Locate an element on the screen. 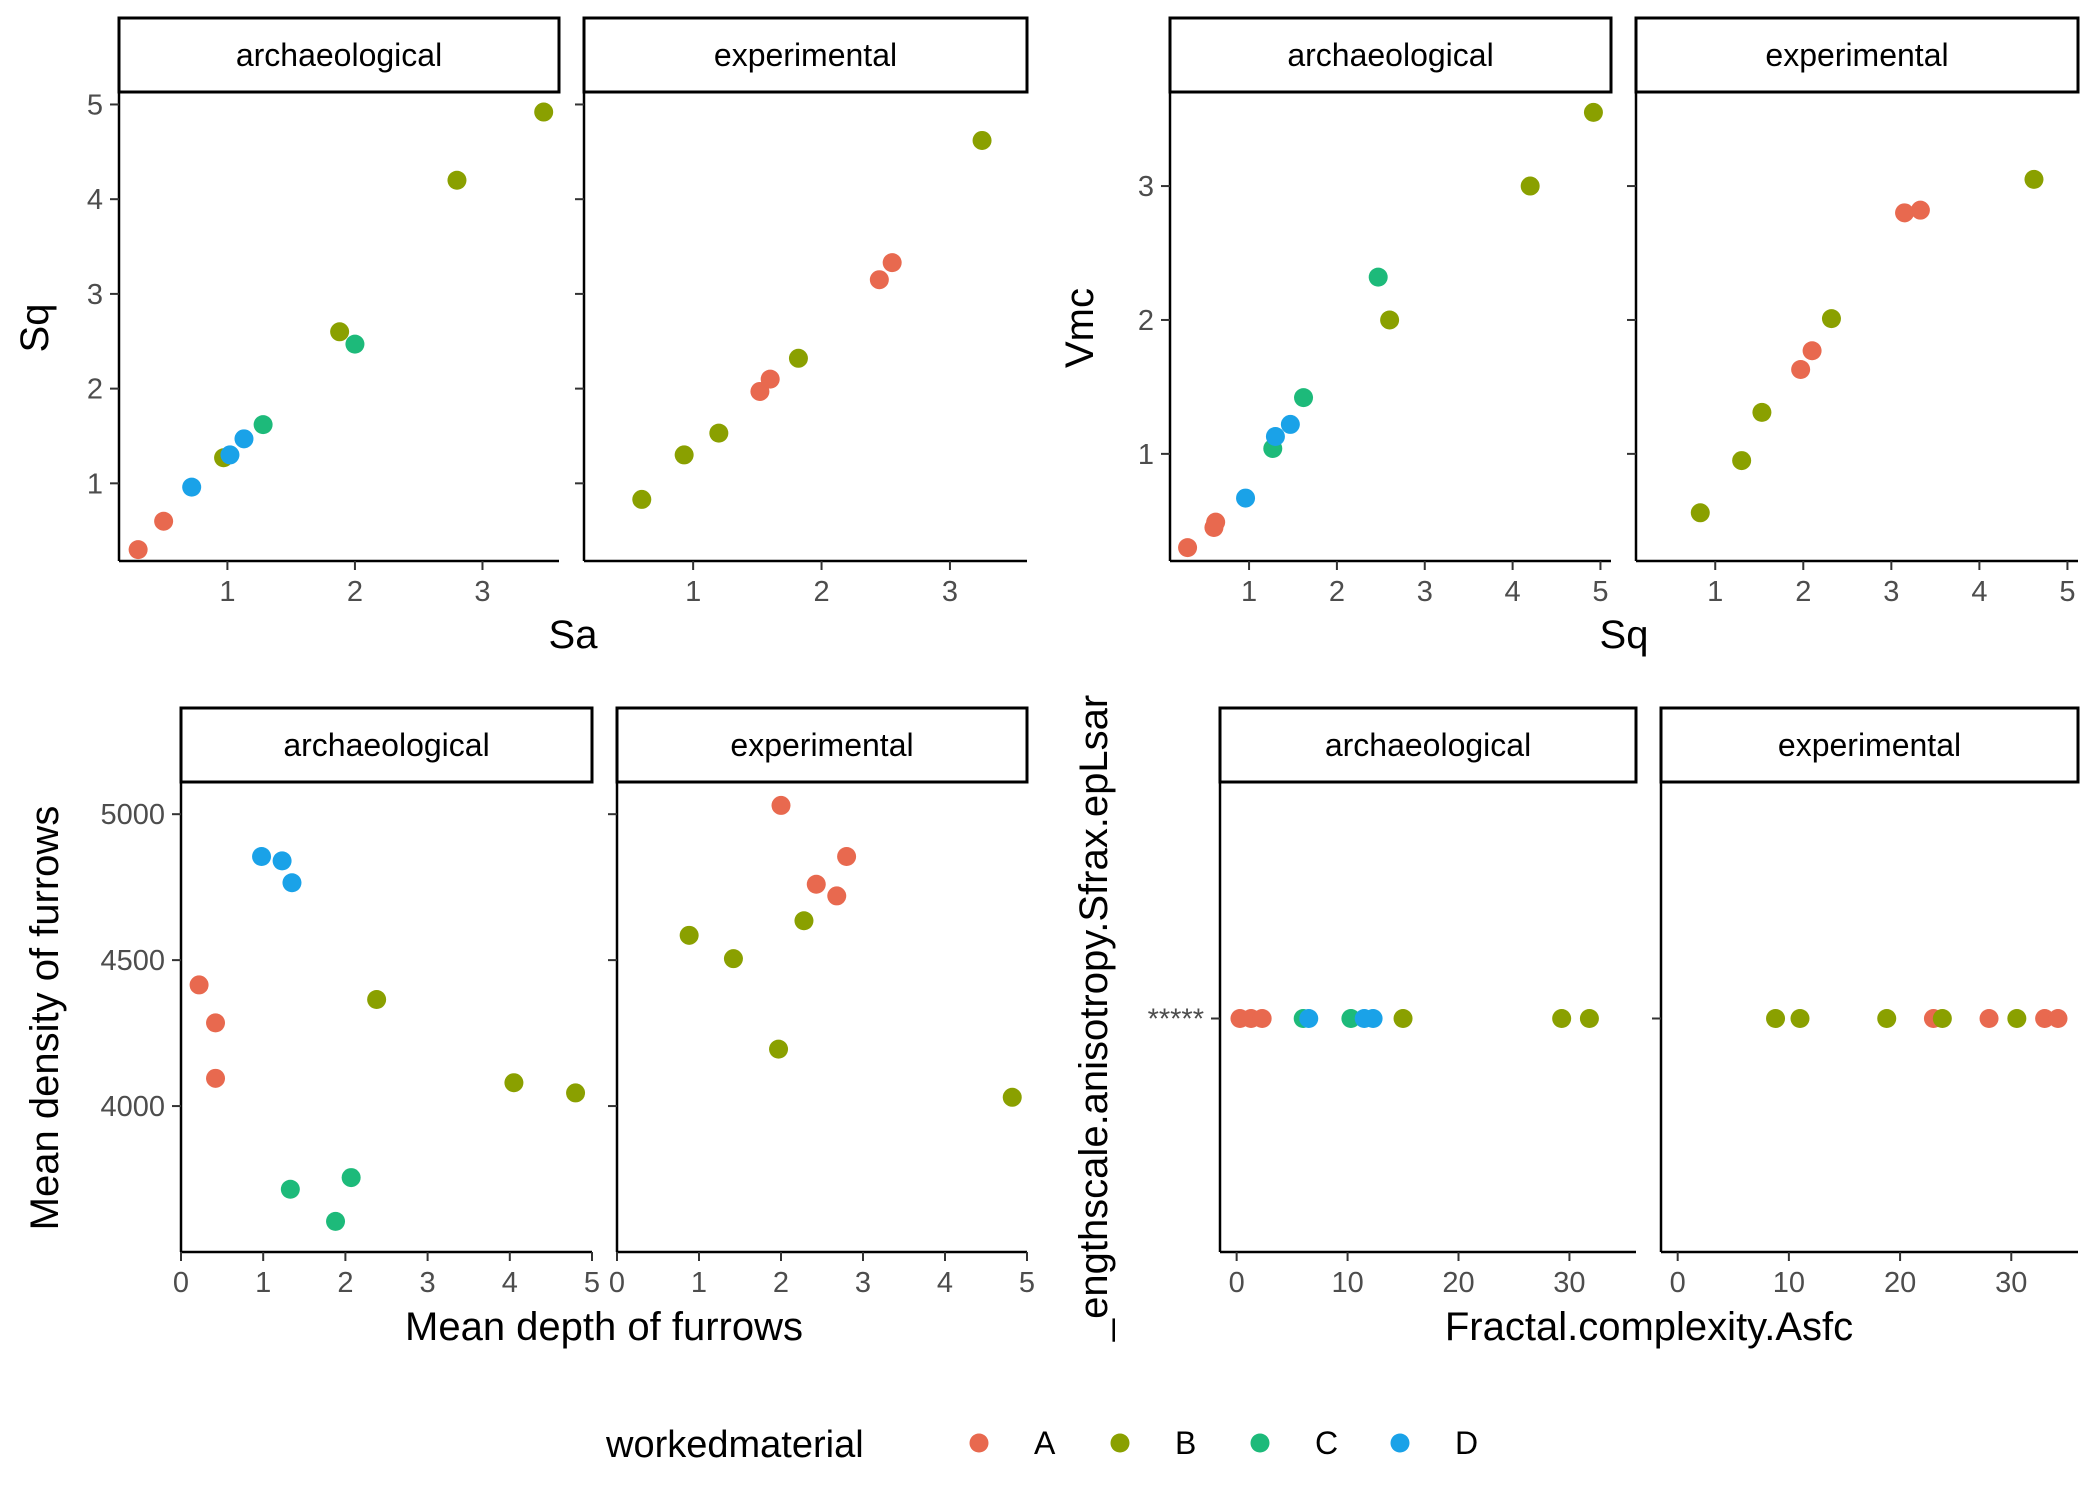 The width and height of the screenshot is (2099, 1499). y-axis-title: Mean density of furrows is located at coordinates (45, 1018).